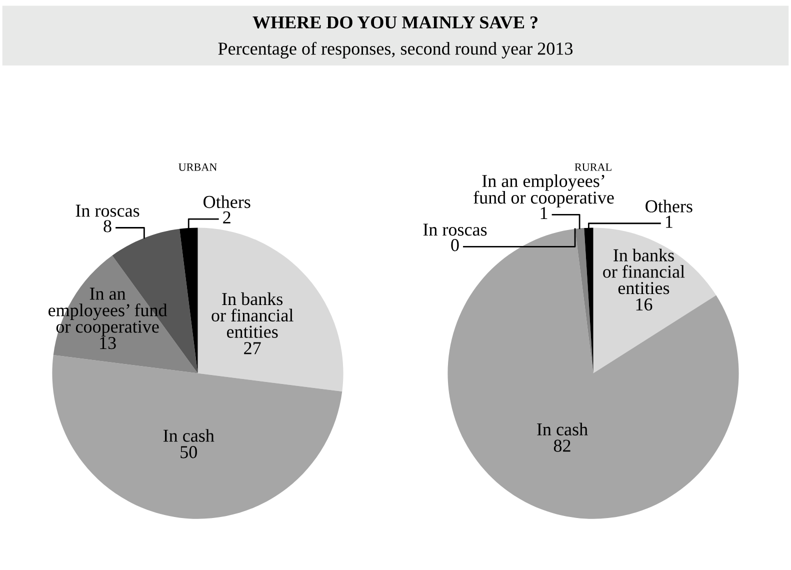  What do you see at coordinates (593, 167) in the screenshot?
I see `chart-title: RURAL` at bounding box center [593, 167].